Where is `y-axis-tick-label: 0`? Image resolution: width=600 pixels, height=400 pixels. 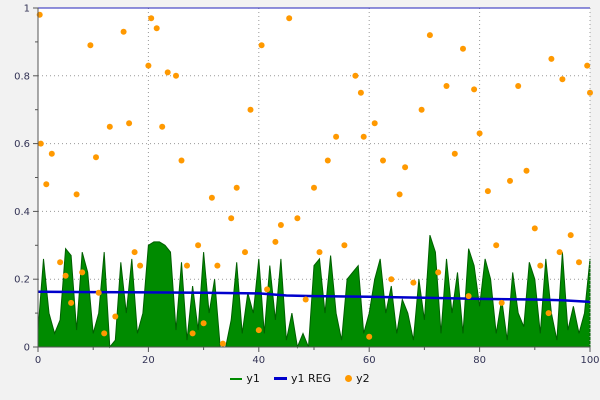 y-axis-tick-label: 0 is located at coordinates (27, 348).